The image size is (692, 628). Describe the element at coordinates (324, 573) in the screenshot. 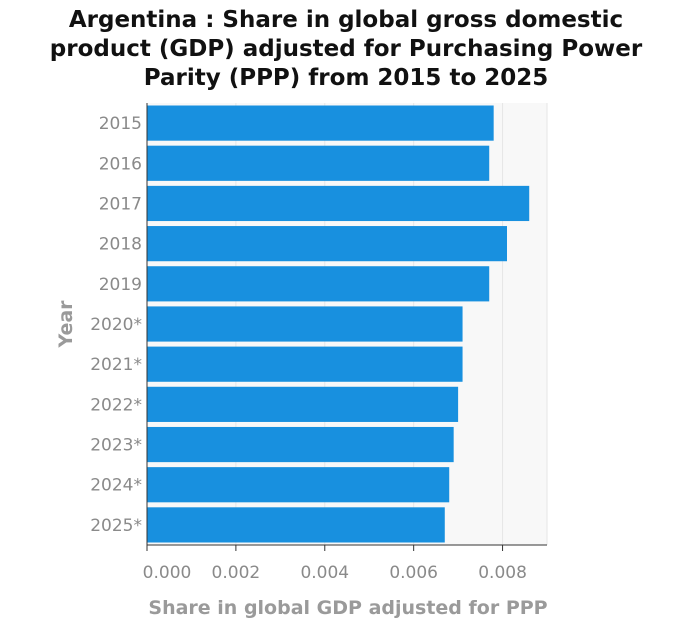

I see `x-tick-label: 0.004` at that location.